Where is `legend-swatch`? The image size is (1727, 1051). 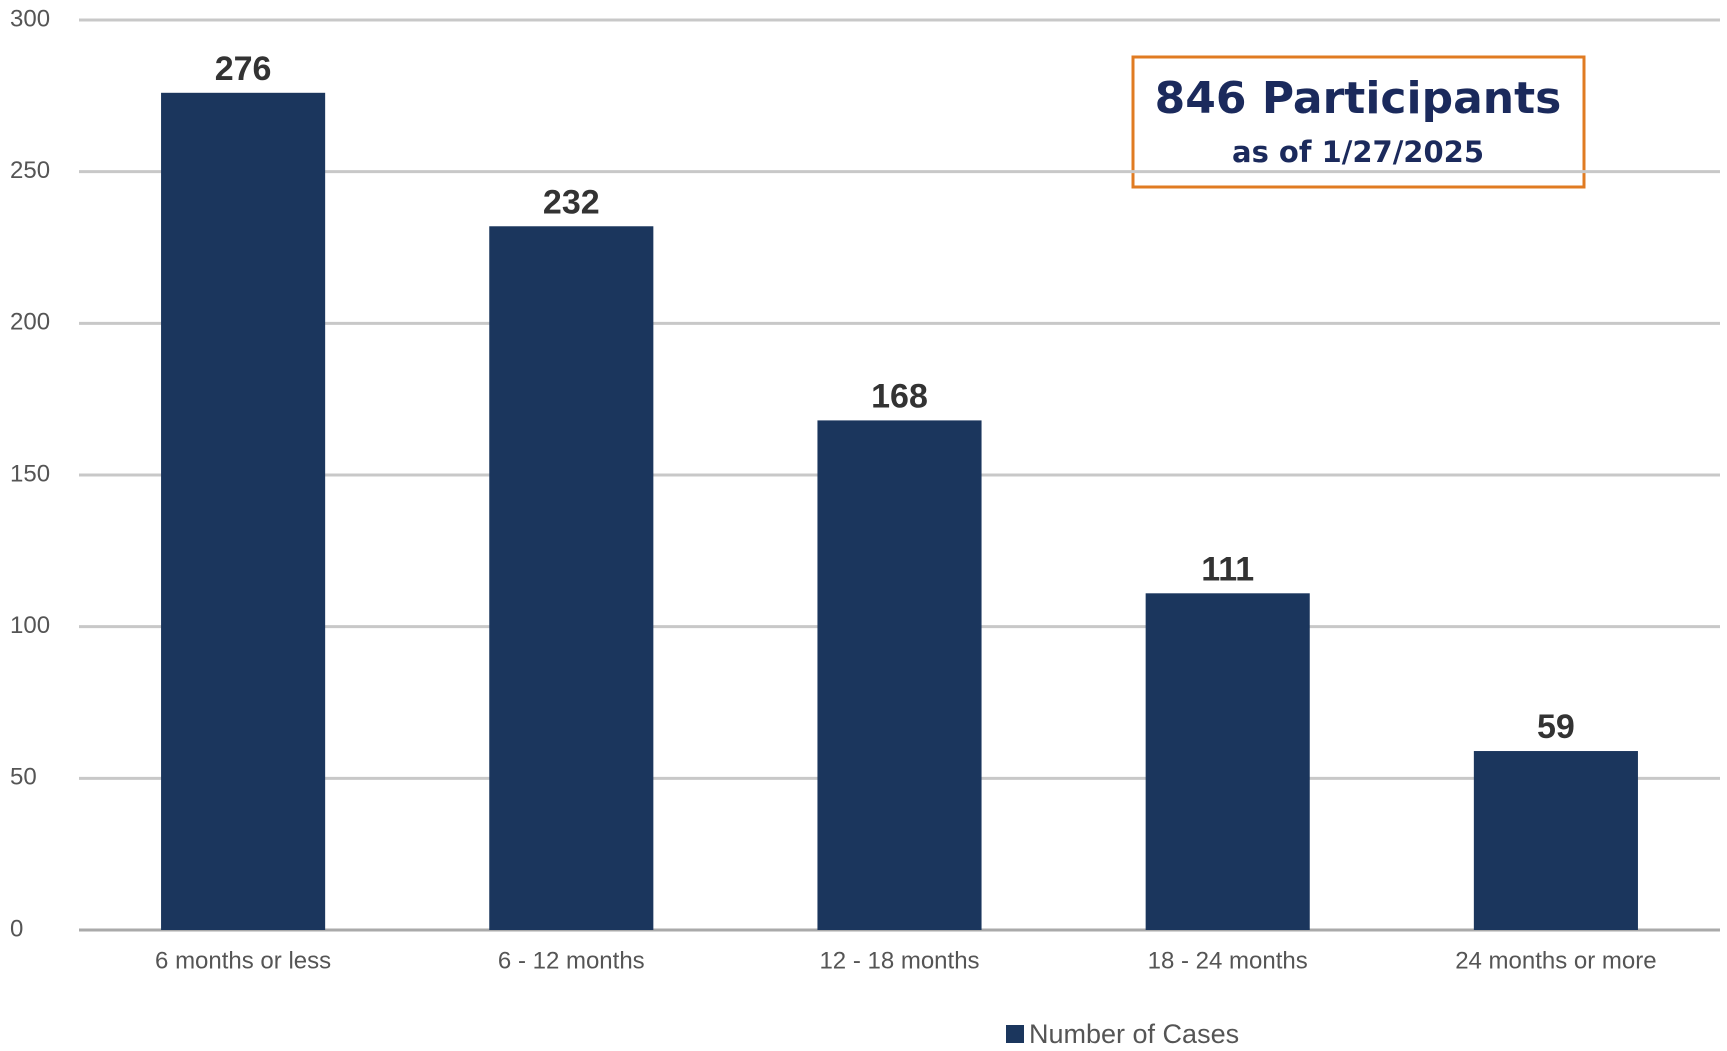
legend-swatch is located at coordinates (1015, 1034).